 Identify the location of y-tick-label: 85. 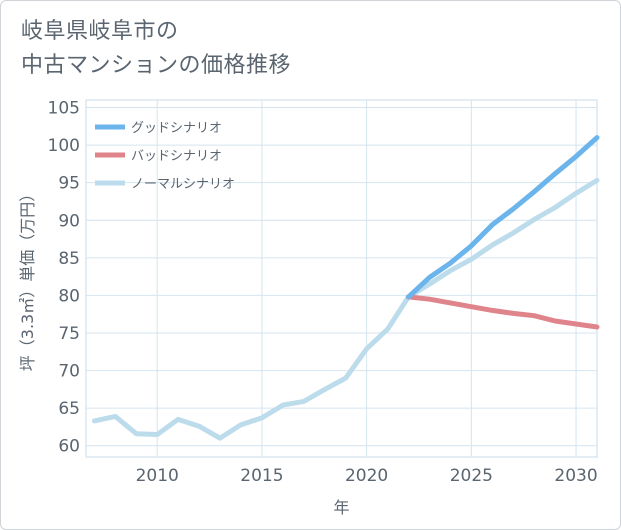
(69, 259).